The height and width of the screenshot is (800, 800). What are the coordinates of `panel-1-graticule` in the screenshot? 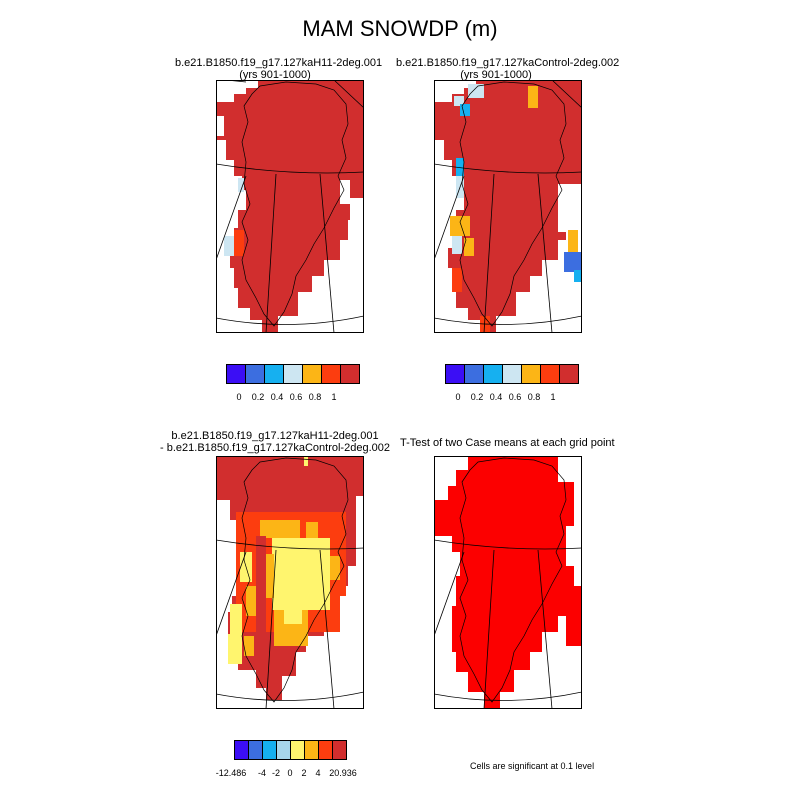 It's located at (290, 206).